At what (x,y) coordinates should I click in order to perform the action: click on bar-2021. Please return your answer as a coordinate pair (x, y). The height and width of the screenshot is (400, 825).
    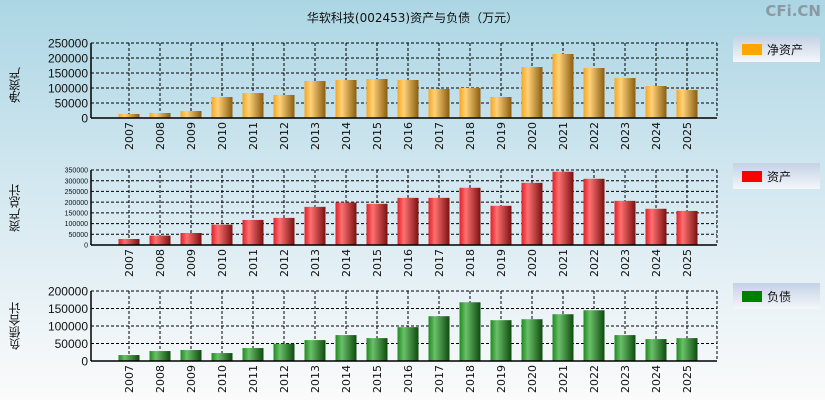
    Looking at the image, I should click on (563, 208).